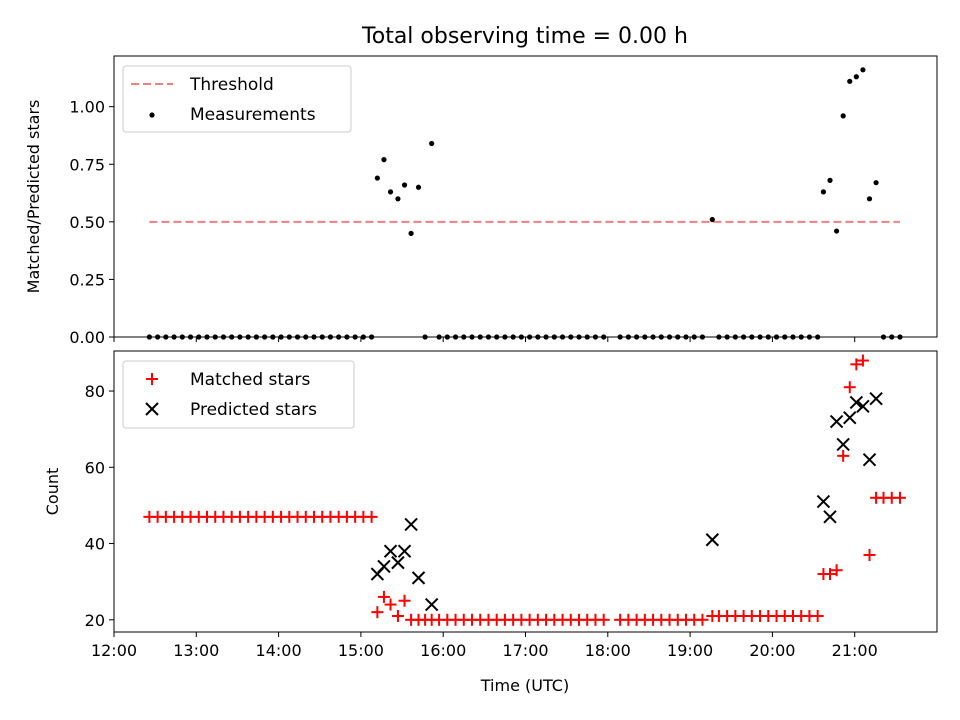 The height and width of the screenshot is (720, 960). What do you see at coordinates (114, 650) in the screenshot?
I see `bottom-x-tick-label: 12:00` at bounding box center [114, 650].